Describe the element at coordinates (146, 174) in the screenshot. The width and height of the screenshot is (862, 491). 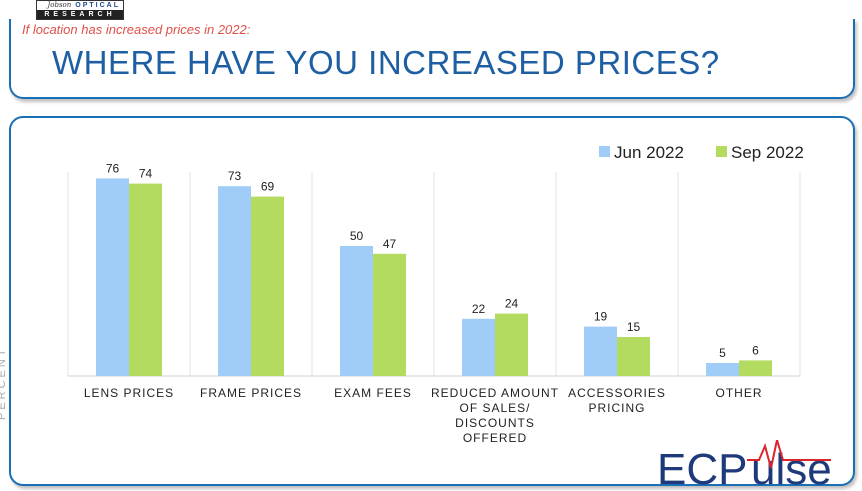
I see `data-label: 74` at that location.